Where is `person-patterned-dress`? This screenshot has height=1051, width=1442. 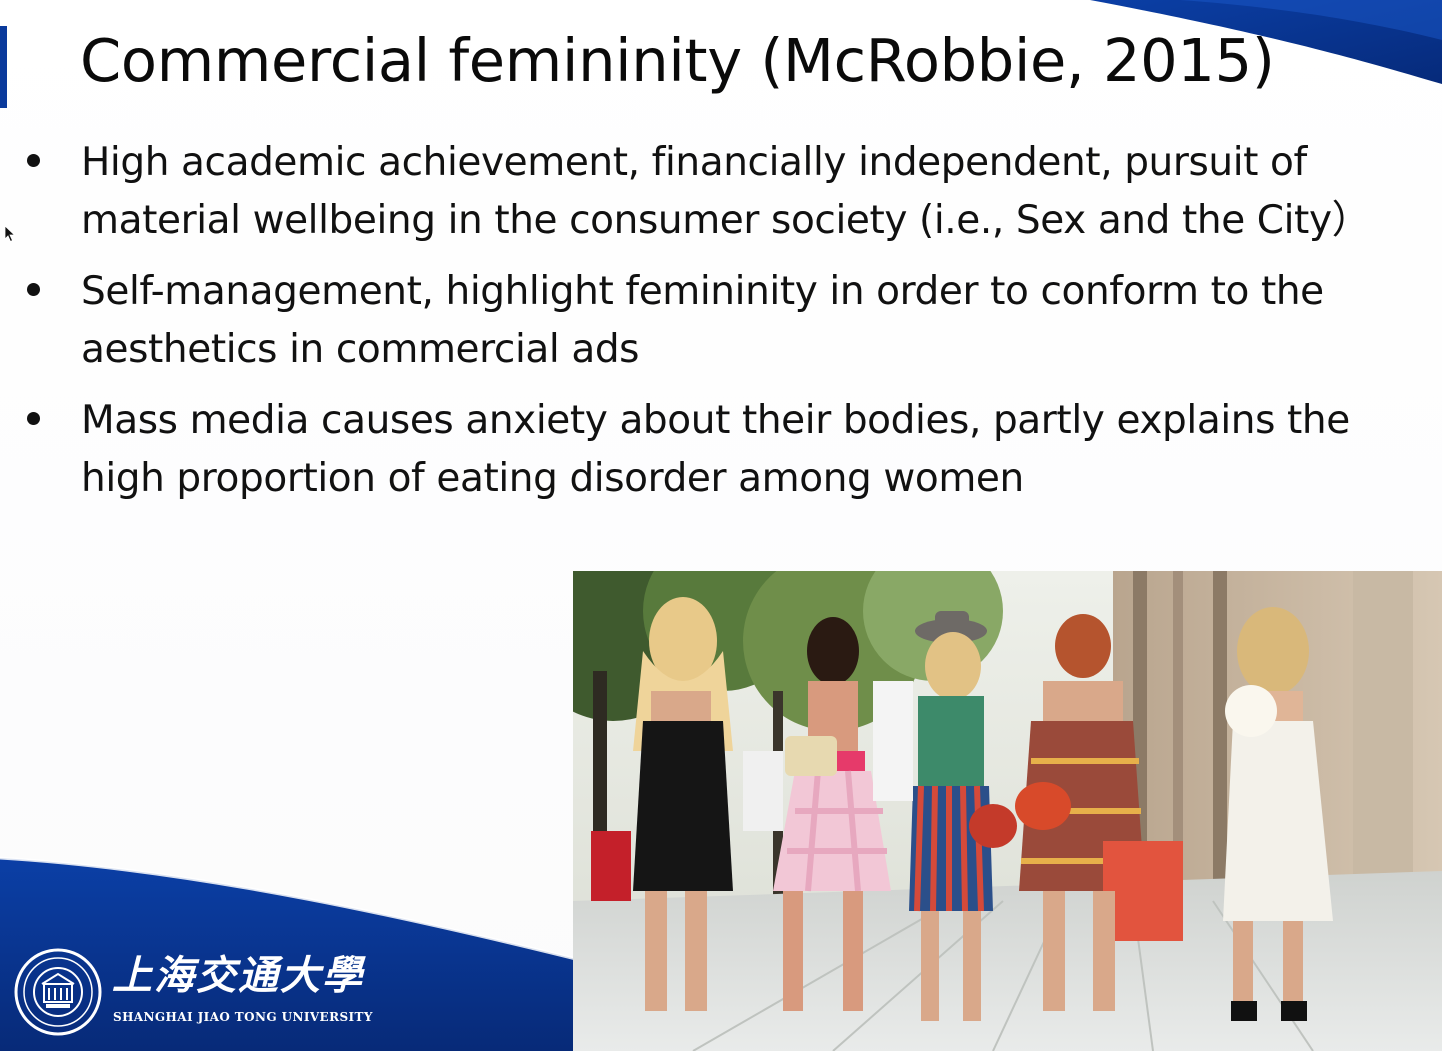 person-patterned-dress is located at coordinates (1099, 812).